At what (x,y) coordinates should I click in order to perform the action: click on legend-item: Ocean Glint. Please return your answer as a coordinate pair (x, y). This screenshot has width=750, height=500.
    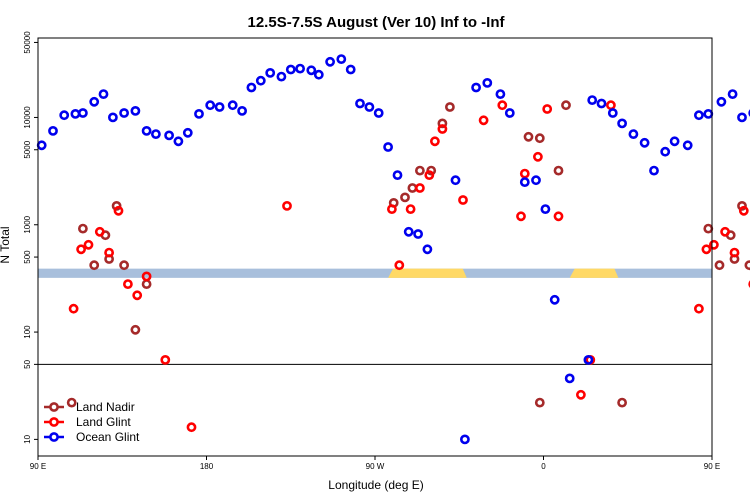
    Looking at the image, I should click on (92, 437).